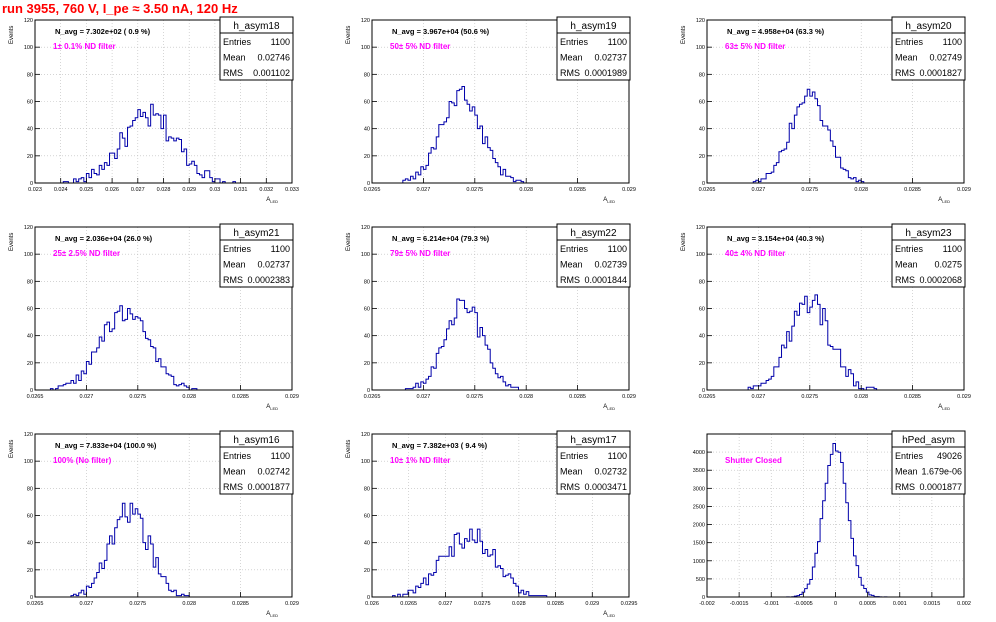 The image size is (996, 622). I want to click on stats-value: 0.02742, so click(273, 472).